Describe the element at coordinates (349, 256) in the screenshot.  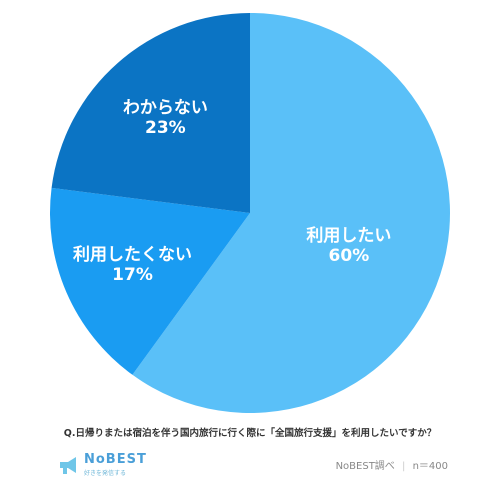
I see `slice-value-label: 60%` at that location.